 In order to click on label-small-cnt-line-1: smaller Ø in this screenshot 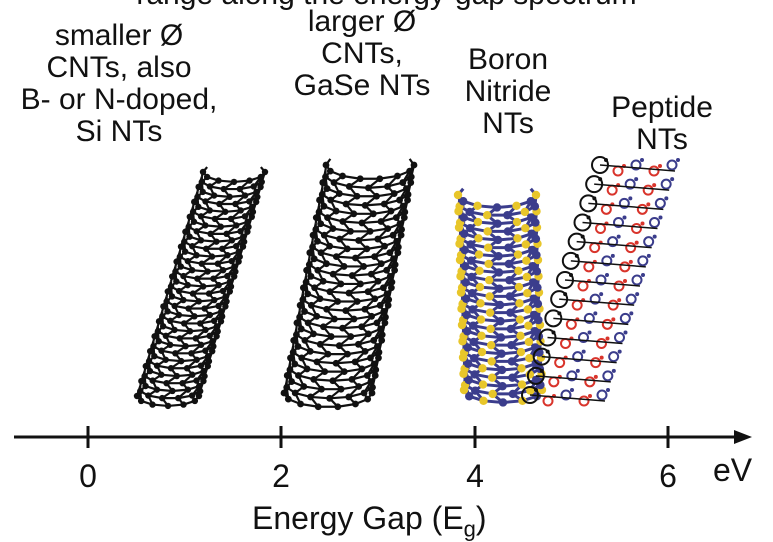, I will do `click(119, 35)`.